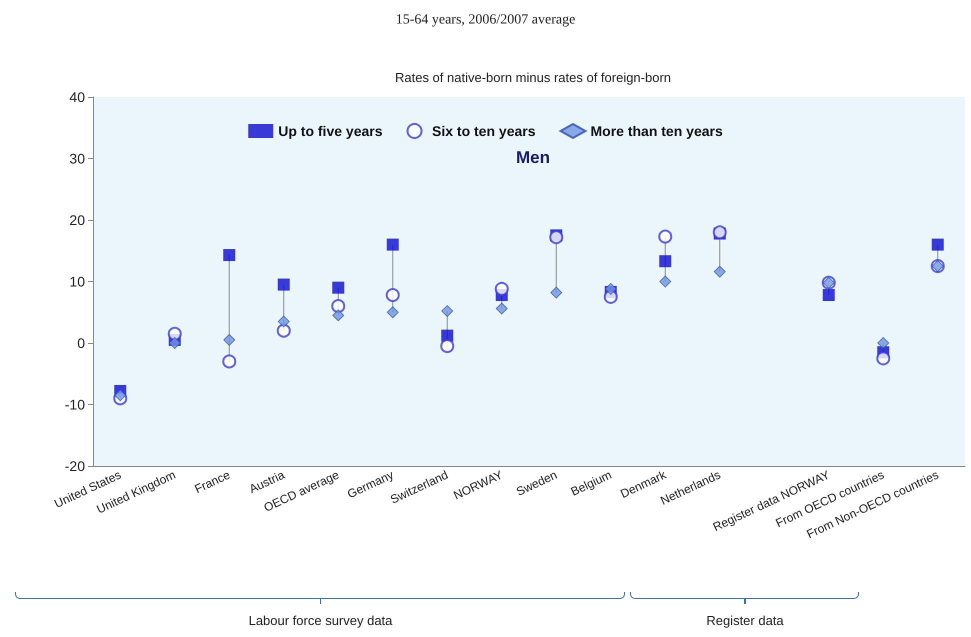 The height and width of the screenshot is (637, 971). I want to click on y-tick-label: 40, so click(77, 97).